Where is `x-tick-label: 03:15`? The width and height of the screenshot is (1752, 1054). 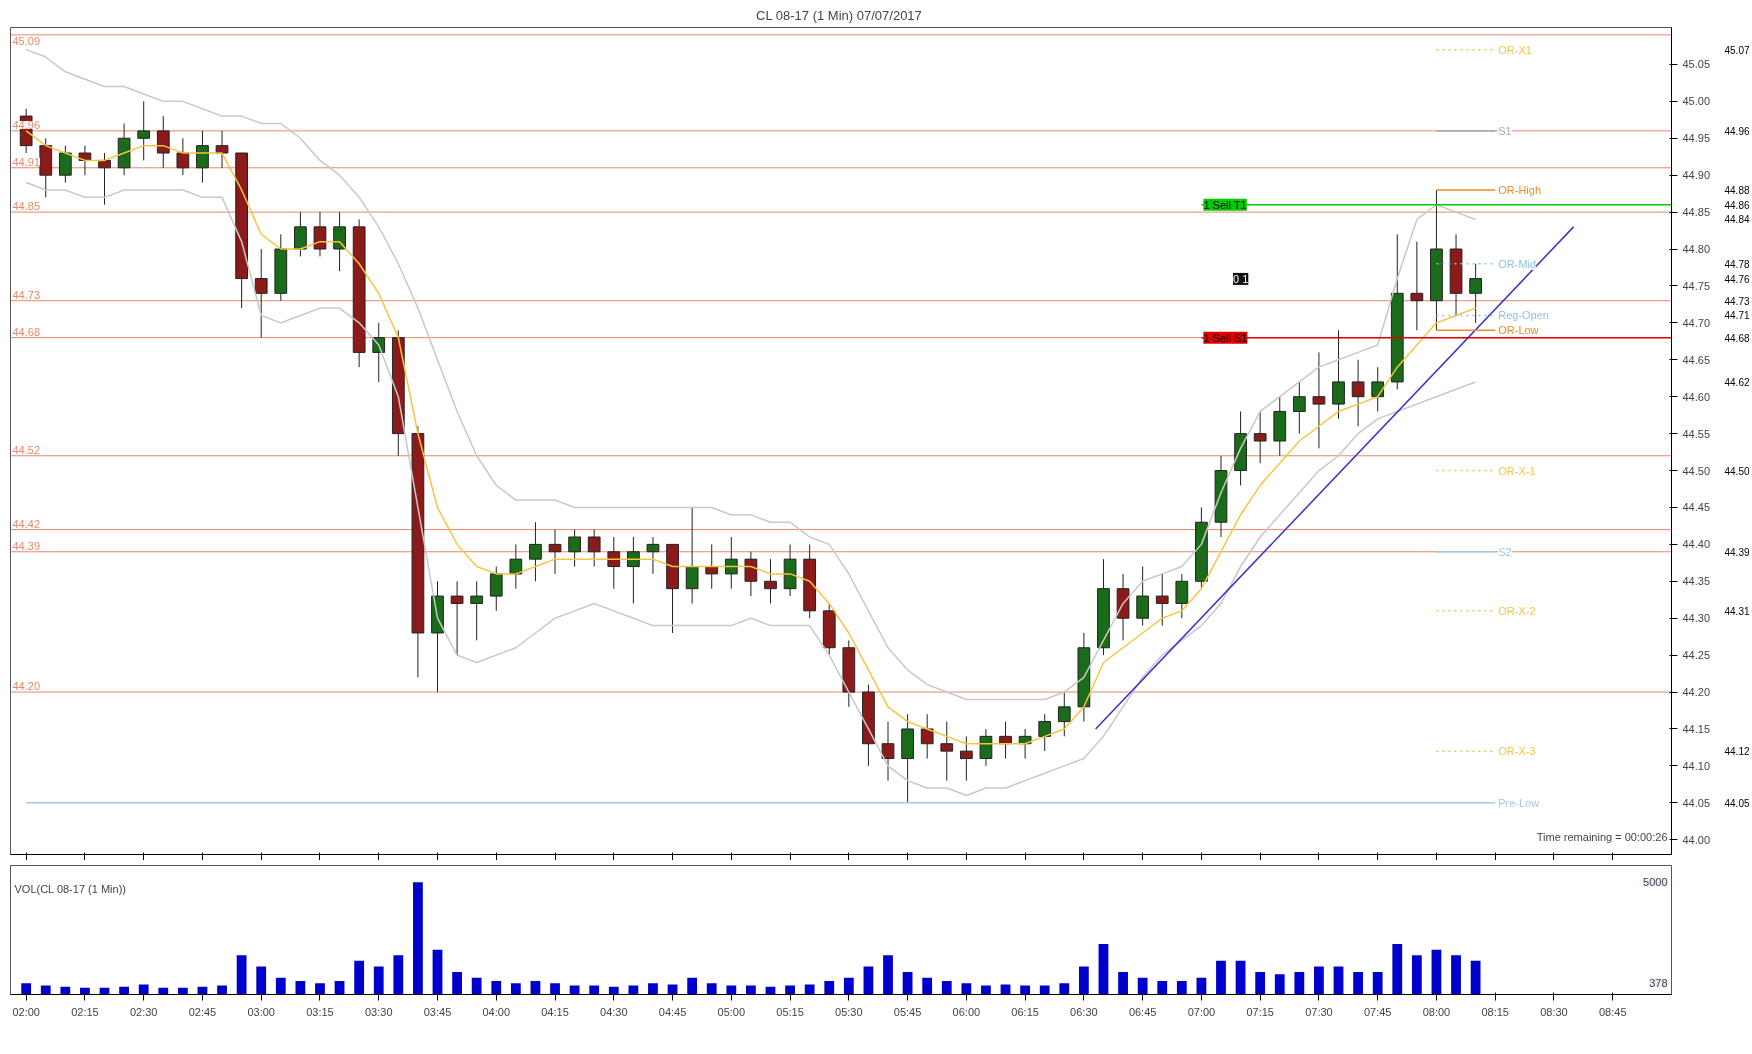
x-tick-label: 03:15 is located at coordinates (320, 1011).